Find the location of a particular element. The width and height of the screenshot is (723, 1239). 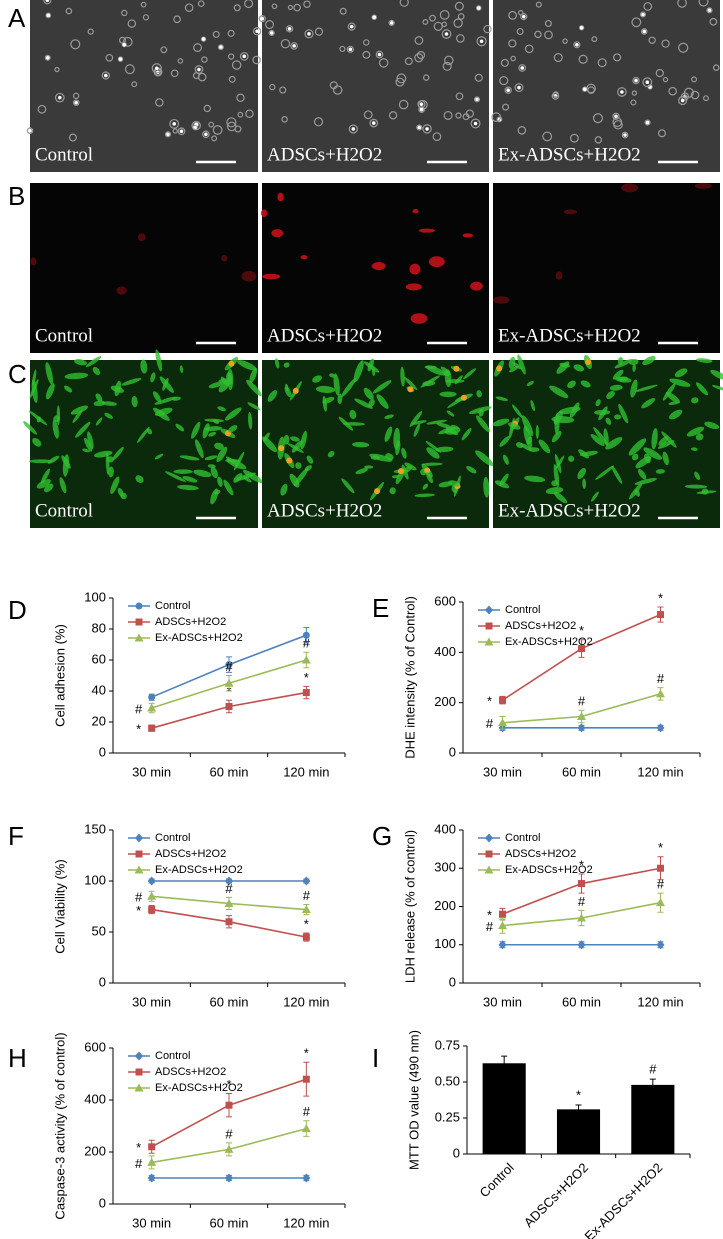

legend-label: ADSCs+H2O2 is located at coordinates (540, 854).